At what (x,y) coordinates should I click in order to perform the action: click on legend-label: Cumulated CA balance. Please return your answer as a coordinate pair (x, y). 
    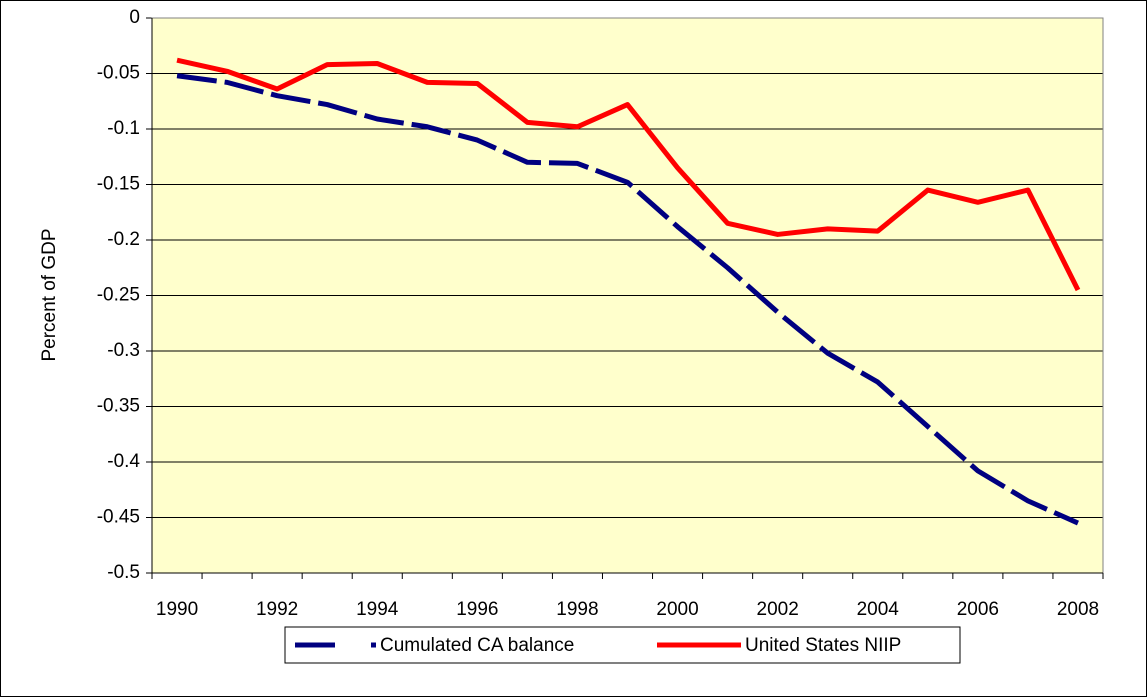
    Looking at the image, I should click on (477, 645).